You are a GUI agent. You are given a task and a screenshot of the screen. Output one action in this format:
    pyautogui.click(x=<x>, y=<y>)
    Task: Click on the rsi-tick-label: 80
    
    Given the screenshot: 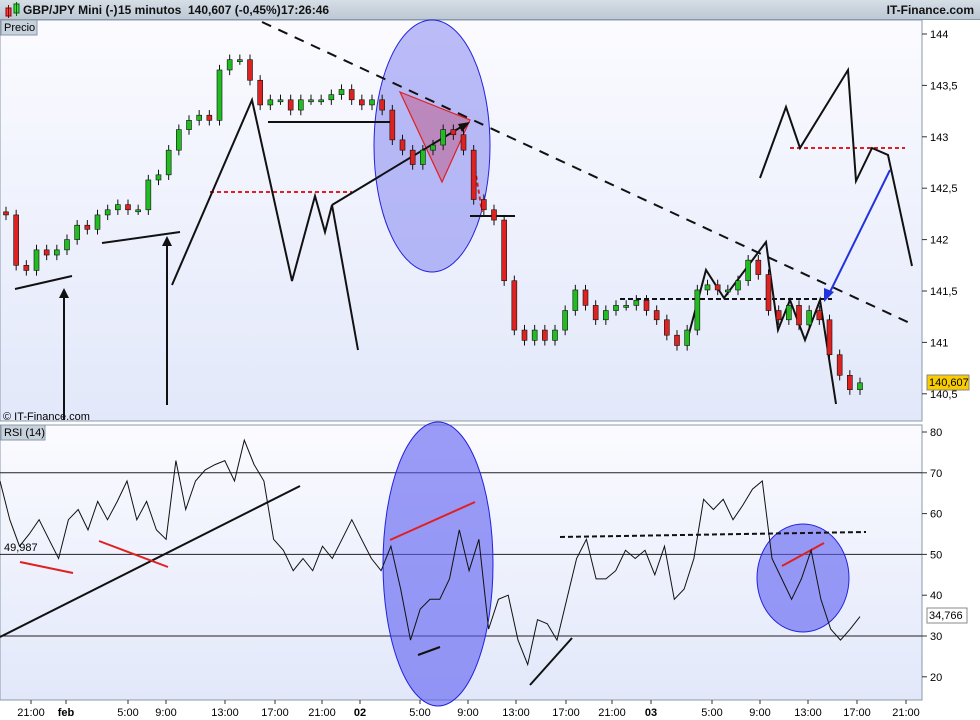 What is the action you would take?
    pyautogui.click(x=936, y=433)
    